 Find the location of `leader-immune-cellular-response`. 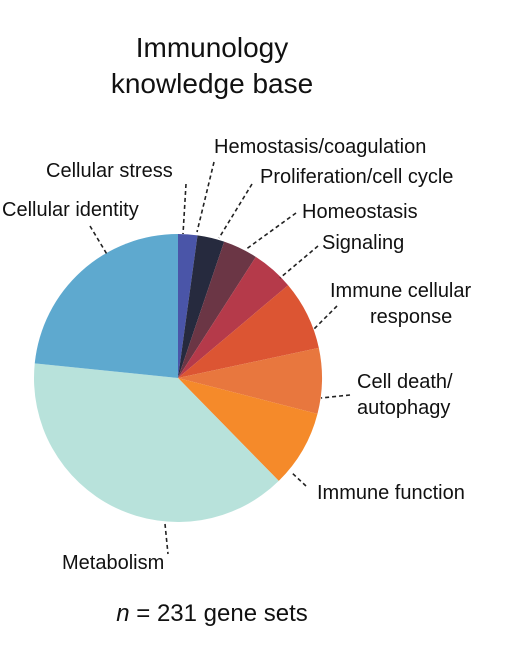

leader-immune-cellular-response is located at coordinates (325, 318).